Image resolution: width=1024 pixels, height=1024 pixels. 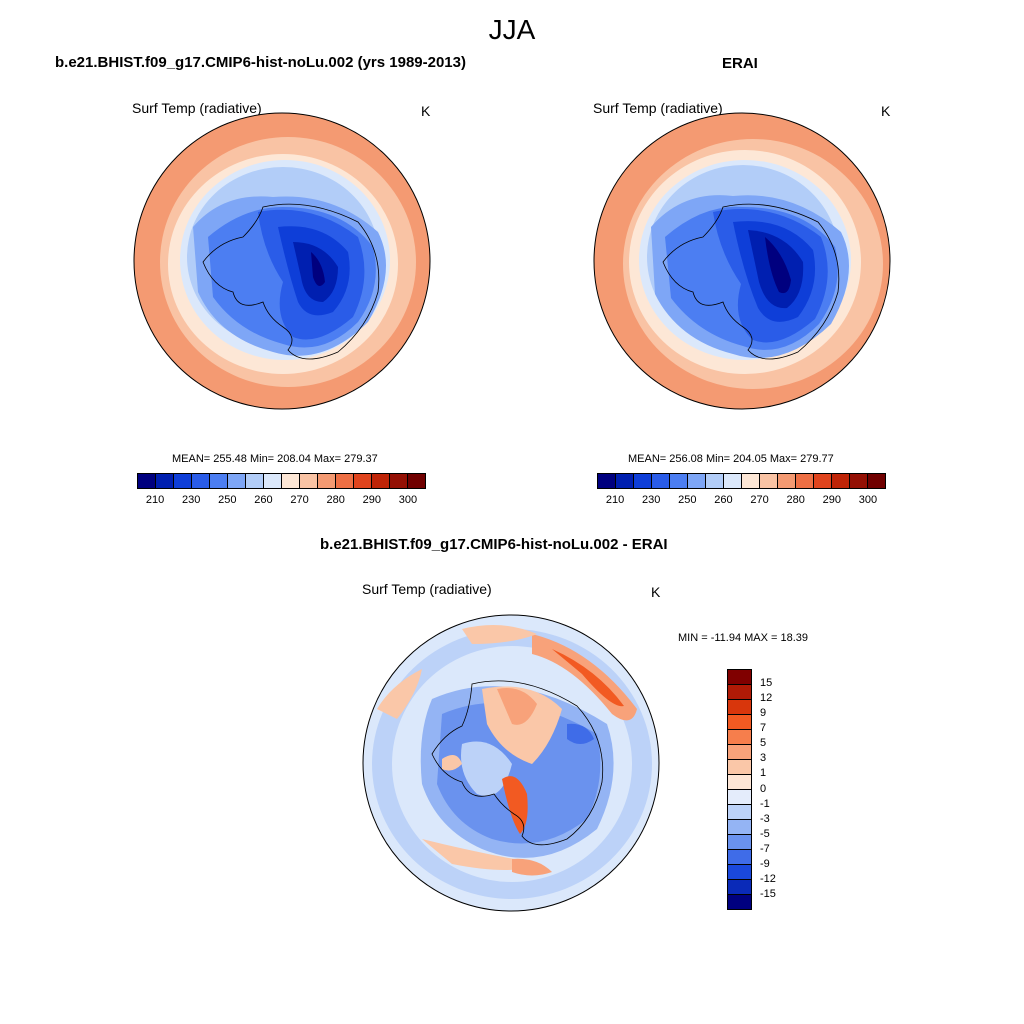 I want to click on left-colorbar, so click(x=281, y=481).